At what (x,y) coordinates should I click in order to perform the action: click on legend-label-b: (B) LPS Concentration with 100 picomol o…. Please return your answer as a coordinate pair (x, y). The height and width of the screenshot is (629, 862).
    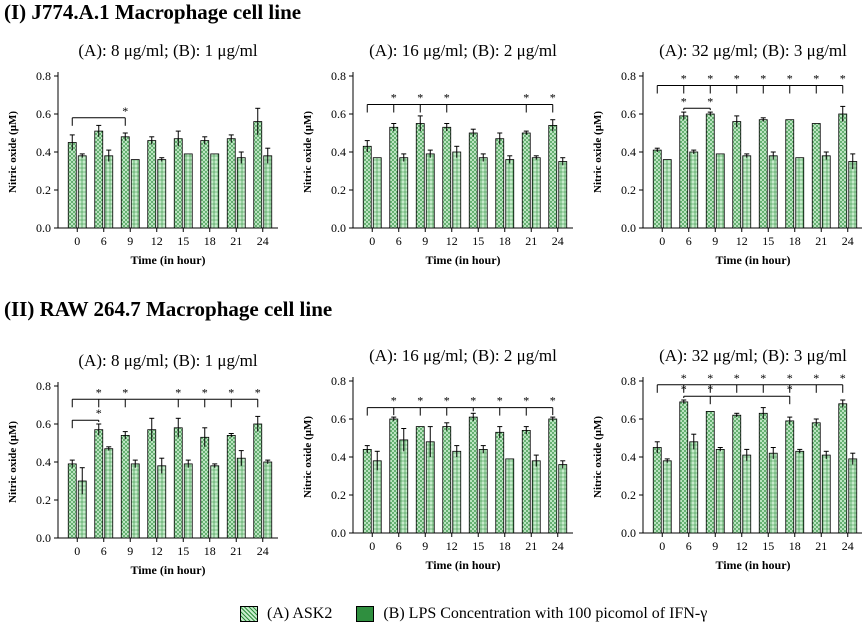
    Looking at the image, I should click on (545, 613).